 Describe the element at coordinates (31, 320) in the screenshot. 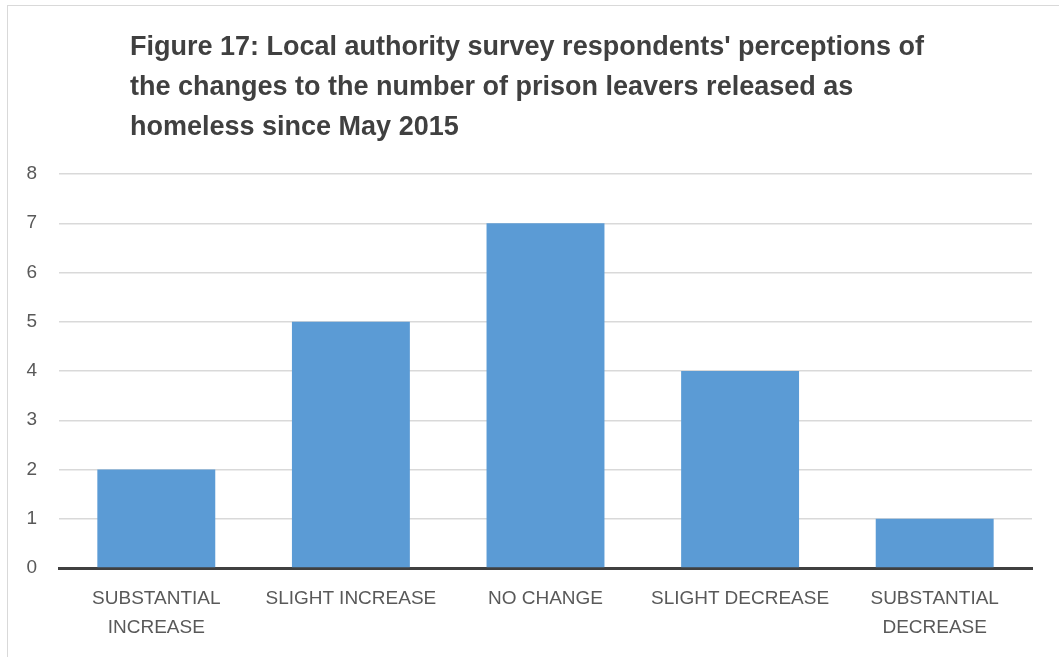

I see `y-tick-label: 5` at that location.